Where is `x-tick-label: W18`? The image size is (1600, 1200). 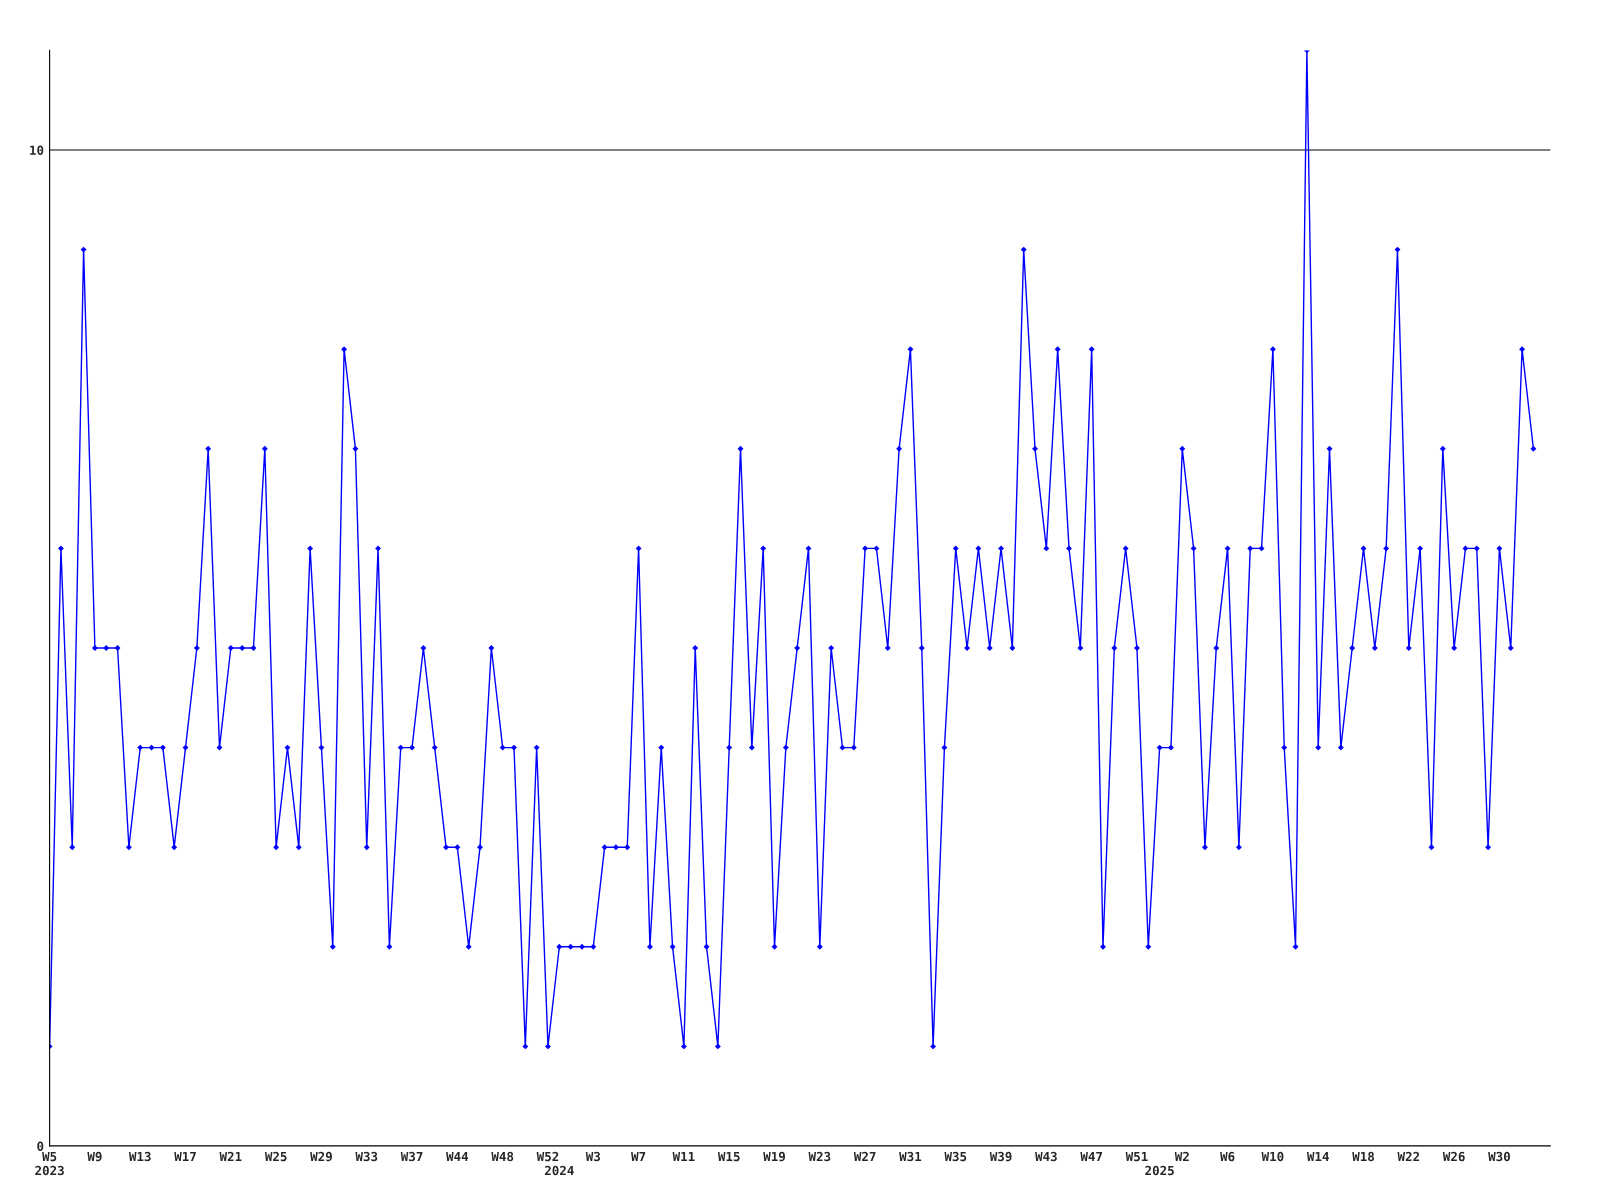 x-tick-label: W18 is located at coordinates (1363, 1156).